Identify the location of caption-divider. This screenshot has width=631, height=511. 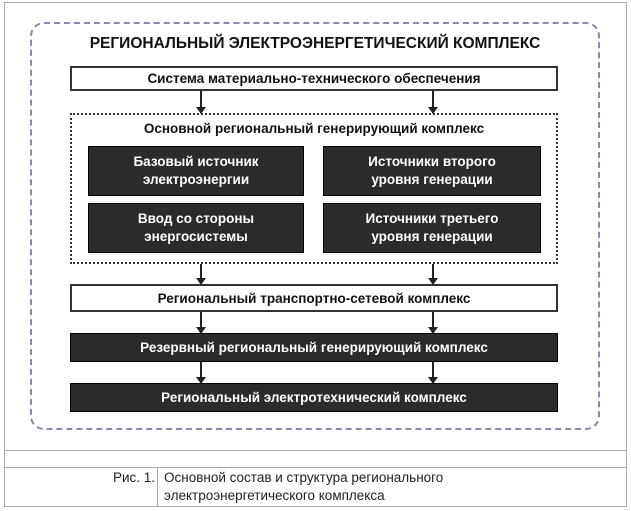
(157, 487).